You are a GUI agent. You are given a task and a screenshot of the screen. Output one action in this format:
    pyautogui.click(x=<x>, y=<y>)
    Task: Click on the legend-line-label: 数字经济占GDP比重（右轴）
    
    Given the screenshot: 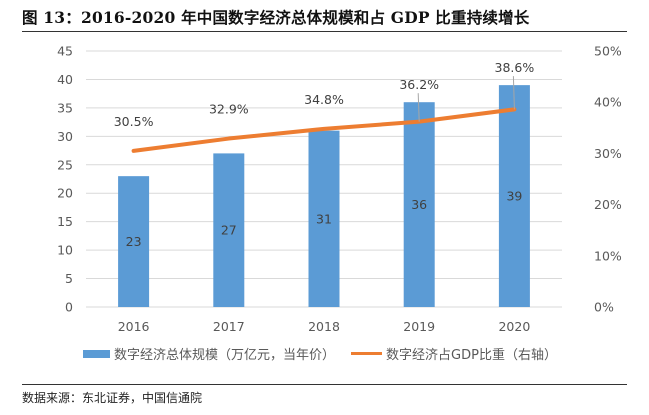 What is the action you would take?
    pyautogui.click(x=471, y=355)
    